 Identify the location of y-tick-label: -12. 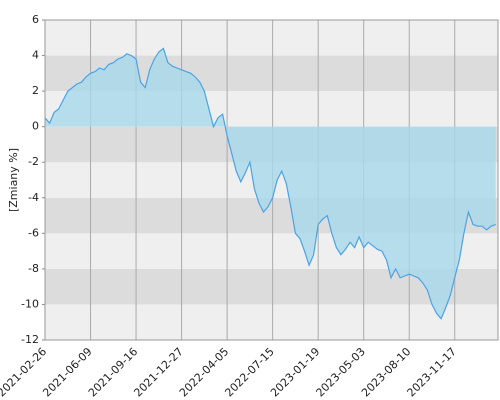
(30, 339).